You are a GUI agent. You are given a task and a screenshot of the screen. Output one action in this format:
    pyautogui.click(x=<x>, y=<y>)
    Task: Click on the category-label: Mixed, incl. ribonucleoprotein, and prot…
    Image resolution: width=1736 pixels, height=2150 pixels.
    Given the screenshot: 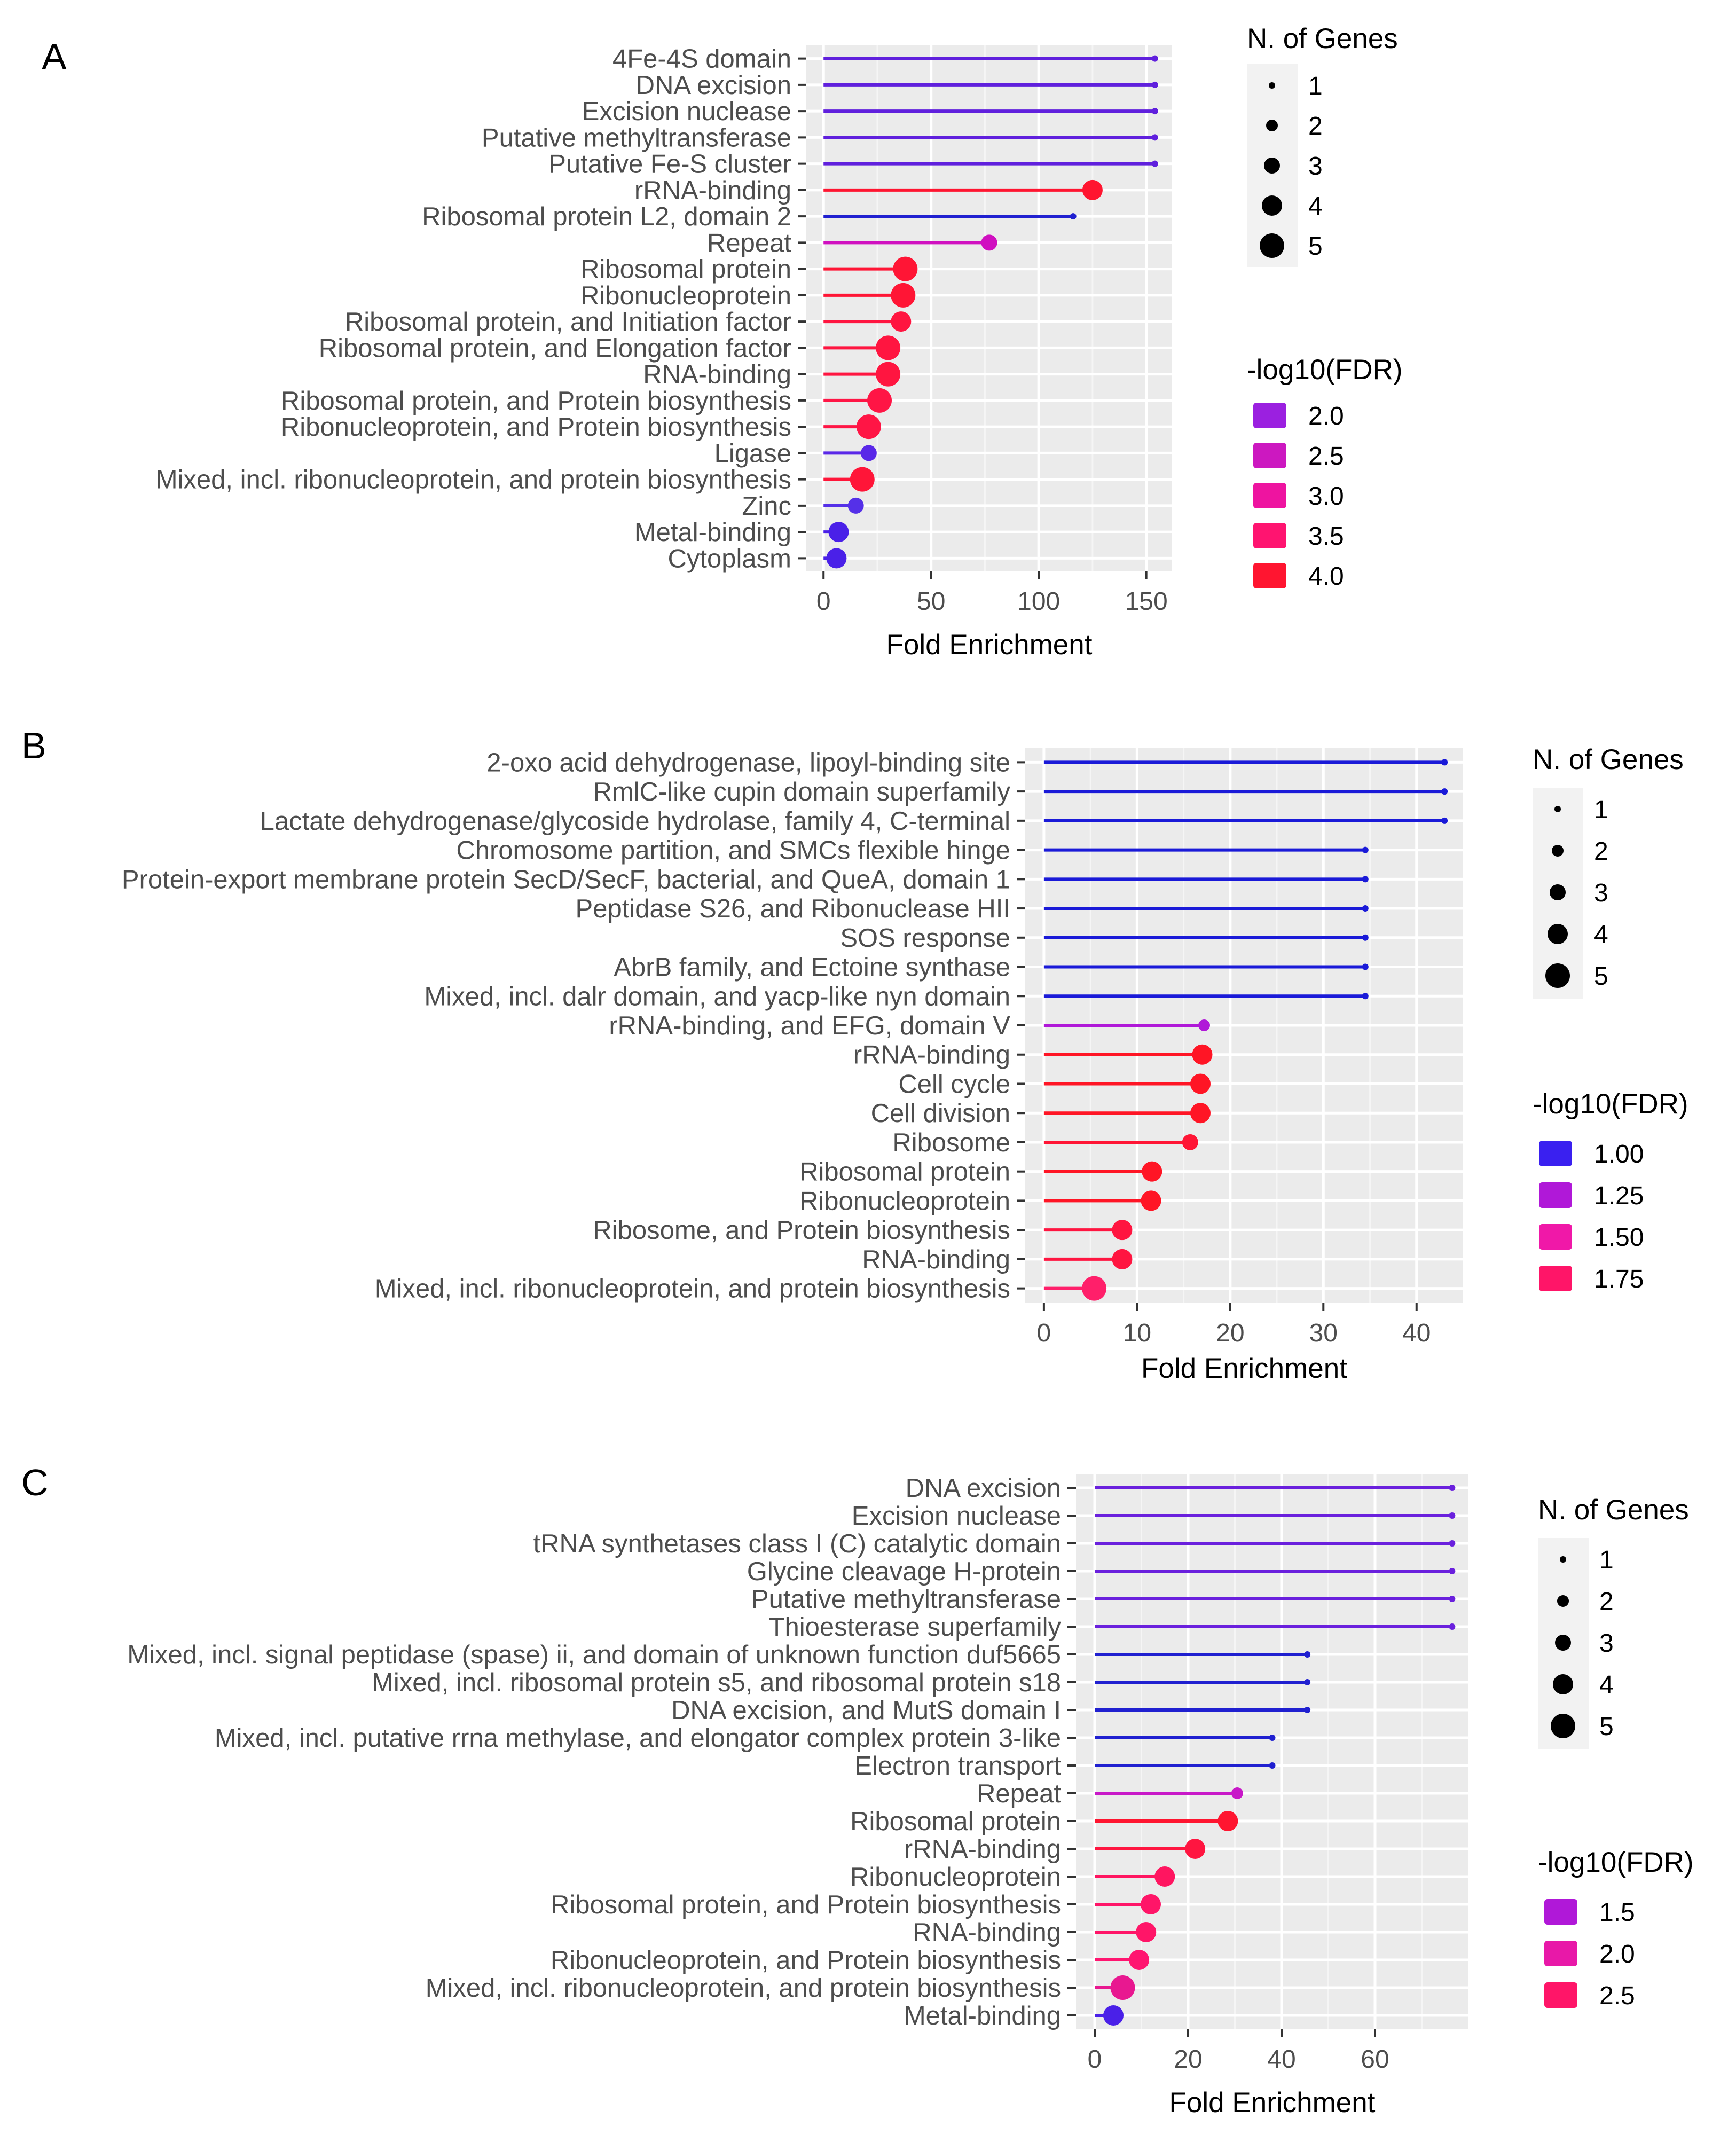 What is the action you would take?
    pyautogui.click(x=473, y=480)
    